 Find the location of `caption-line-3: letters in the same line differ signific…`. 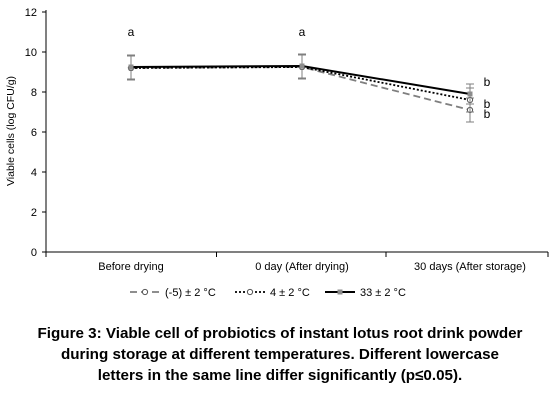

caption-line-3: letters in the same line differ signific… is located at coordinates (280, 375).